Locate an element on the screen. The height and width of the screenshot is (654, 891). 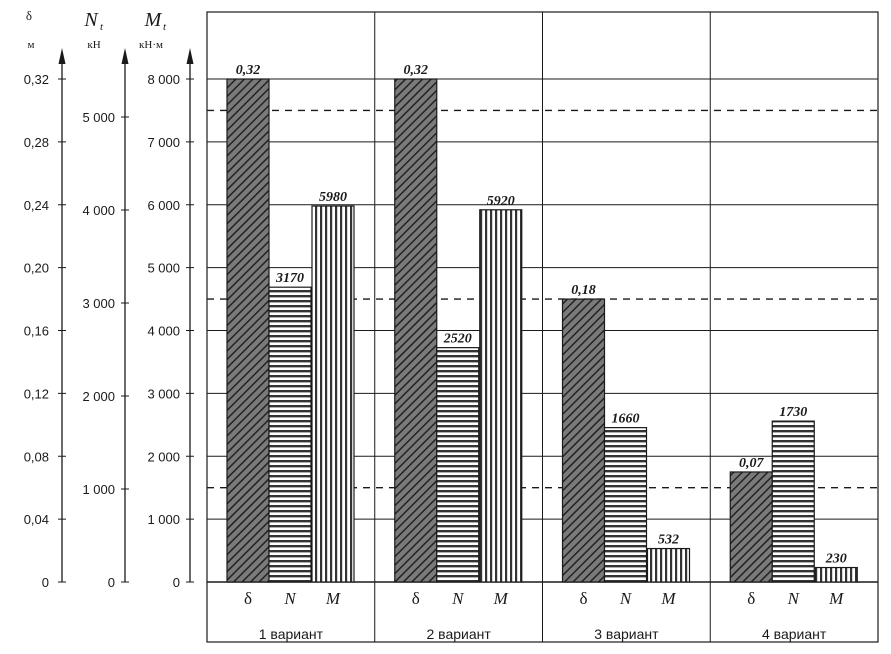
category-label: 4 вариант is located at coordinates (794, 634).